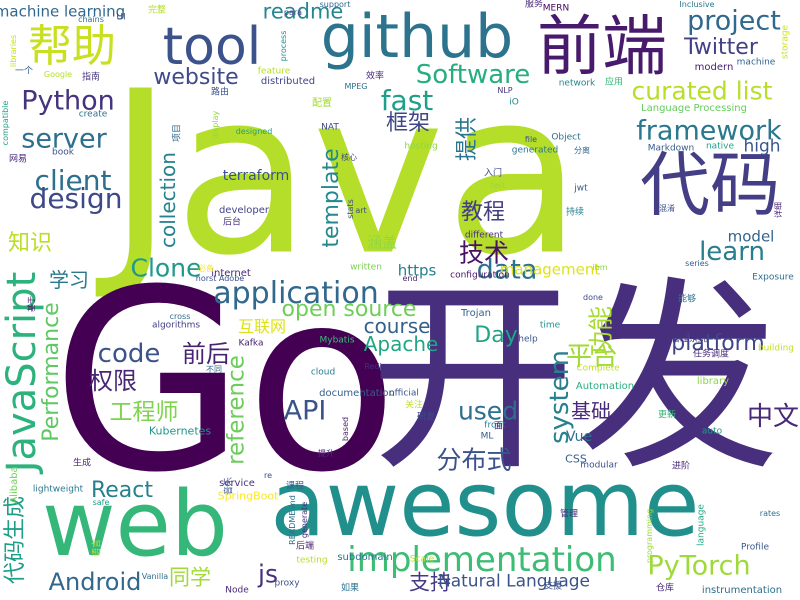 Image resolution: width=800 pixels, height=600 pixels. What do you see at coordinates (503, 426) in the screenshot?
I see `word-9762-8bd5: 面试` at bounding box center [503, 426].